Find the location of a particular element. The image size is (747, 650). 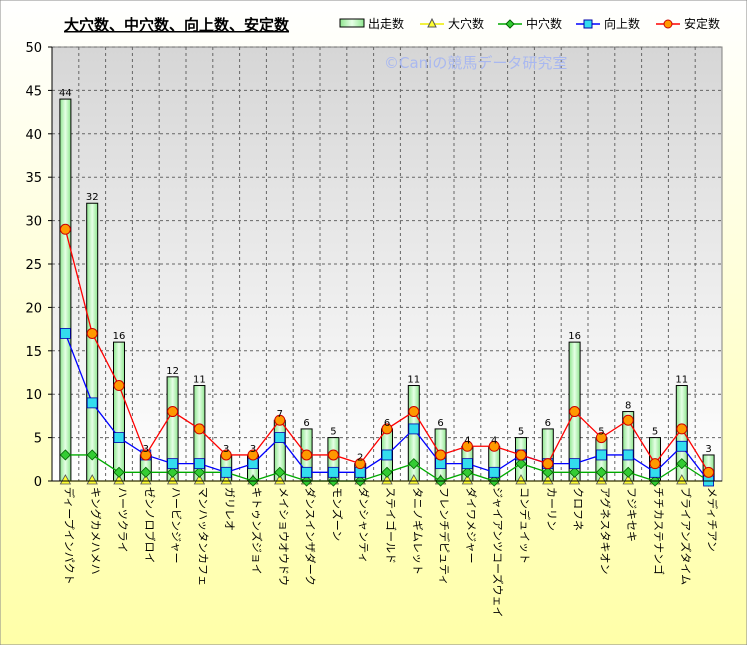

y-tick-label: 45 is located at coordinates (33, 91).